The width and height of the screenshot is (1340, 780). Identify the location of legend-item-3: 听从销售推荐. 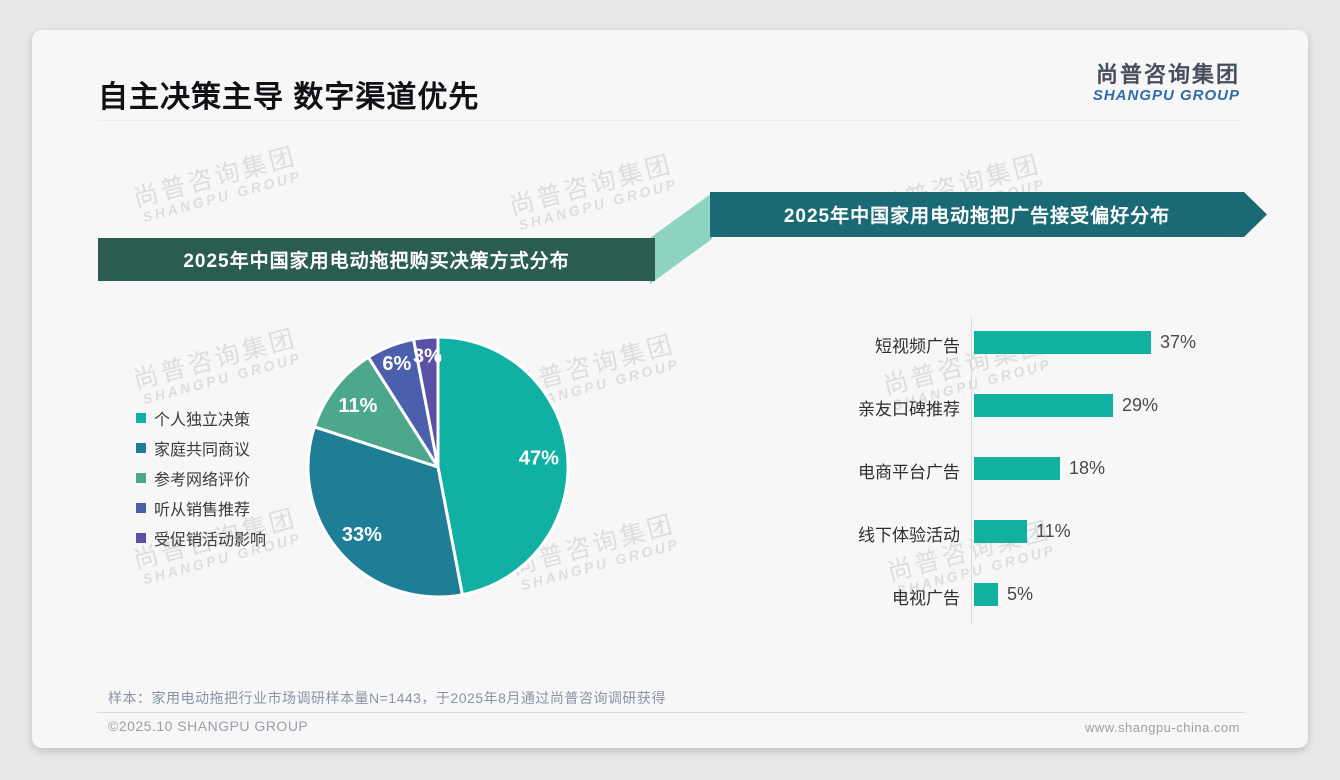
(201, 508).